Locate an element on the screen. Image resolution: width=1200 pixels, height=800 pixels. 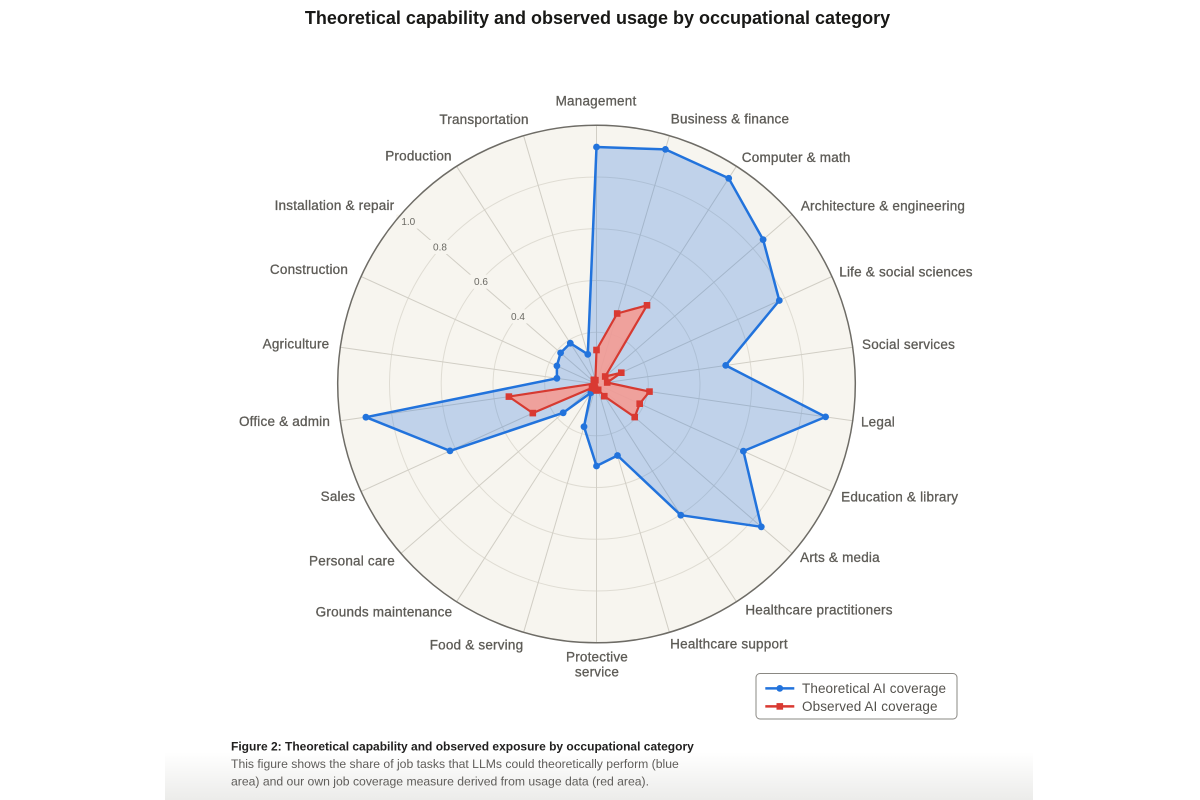
svg-text: 1.0 is located at coordinates (408, 222).